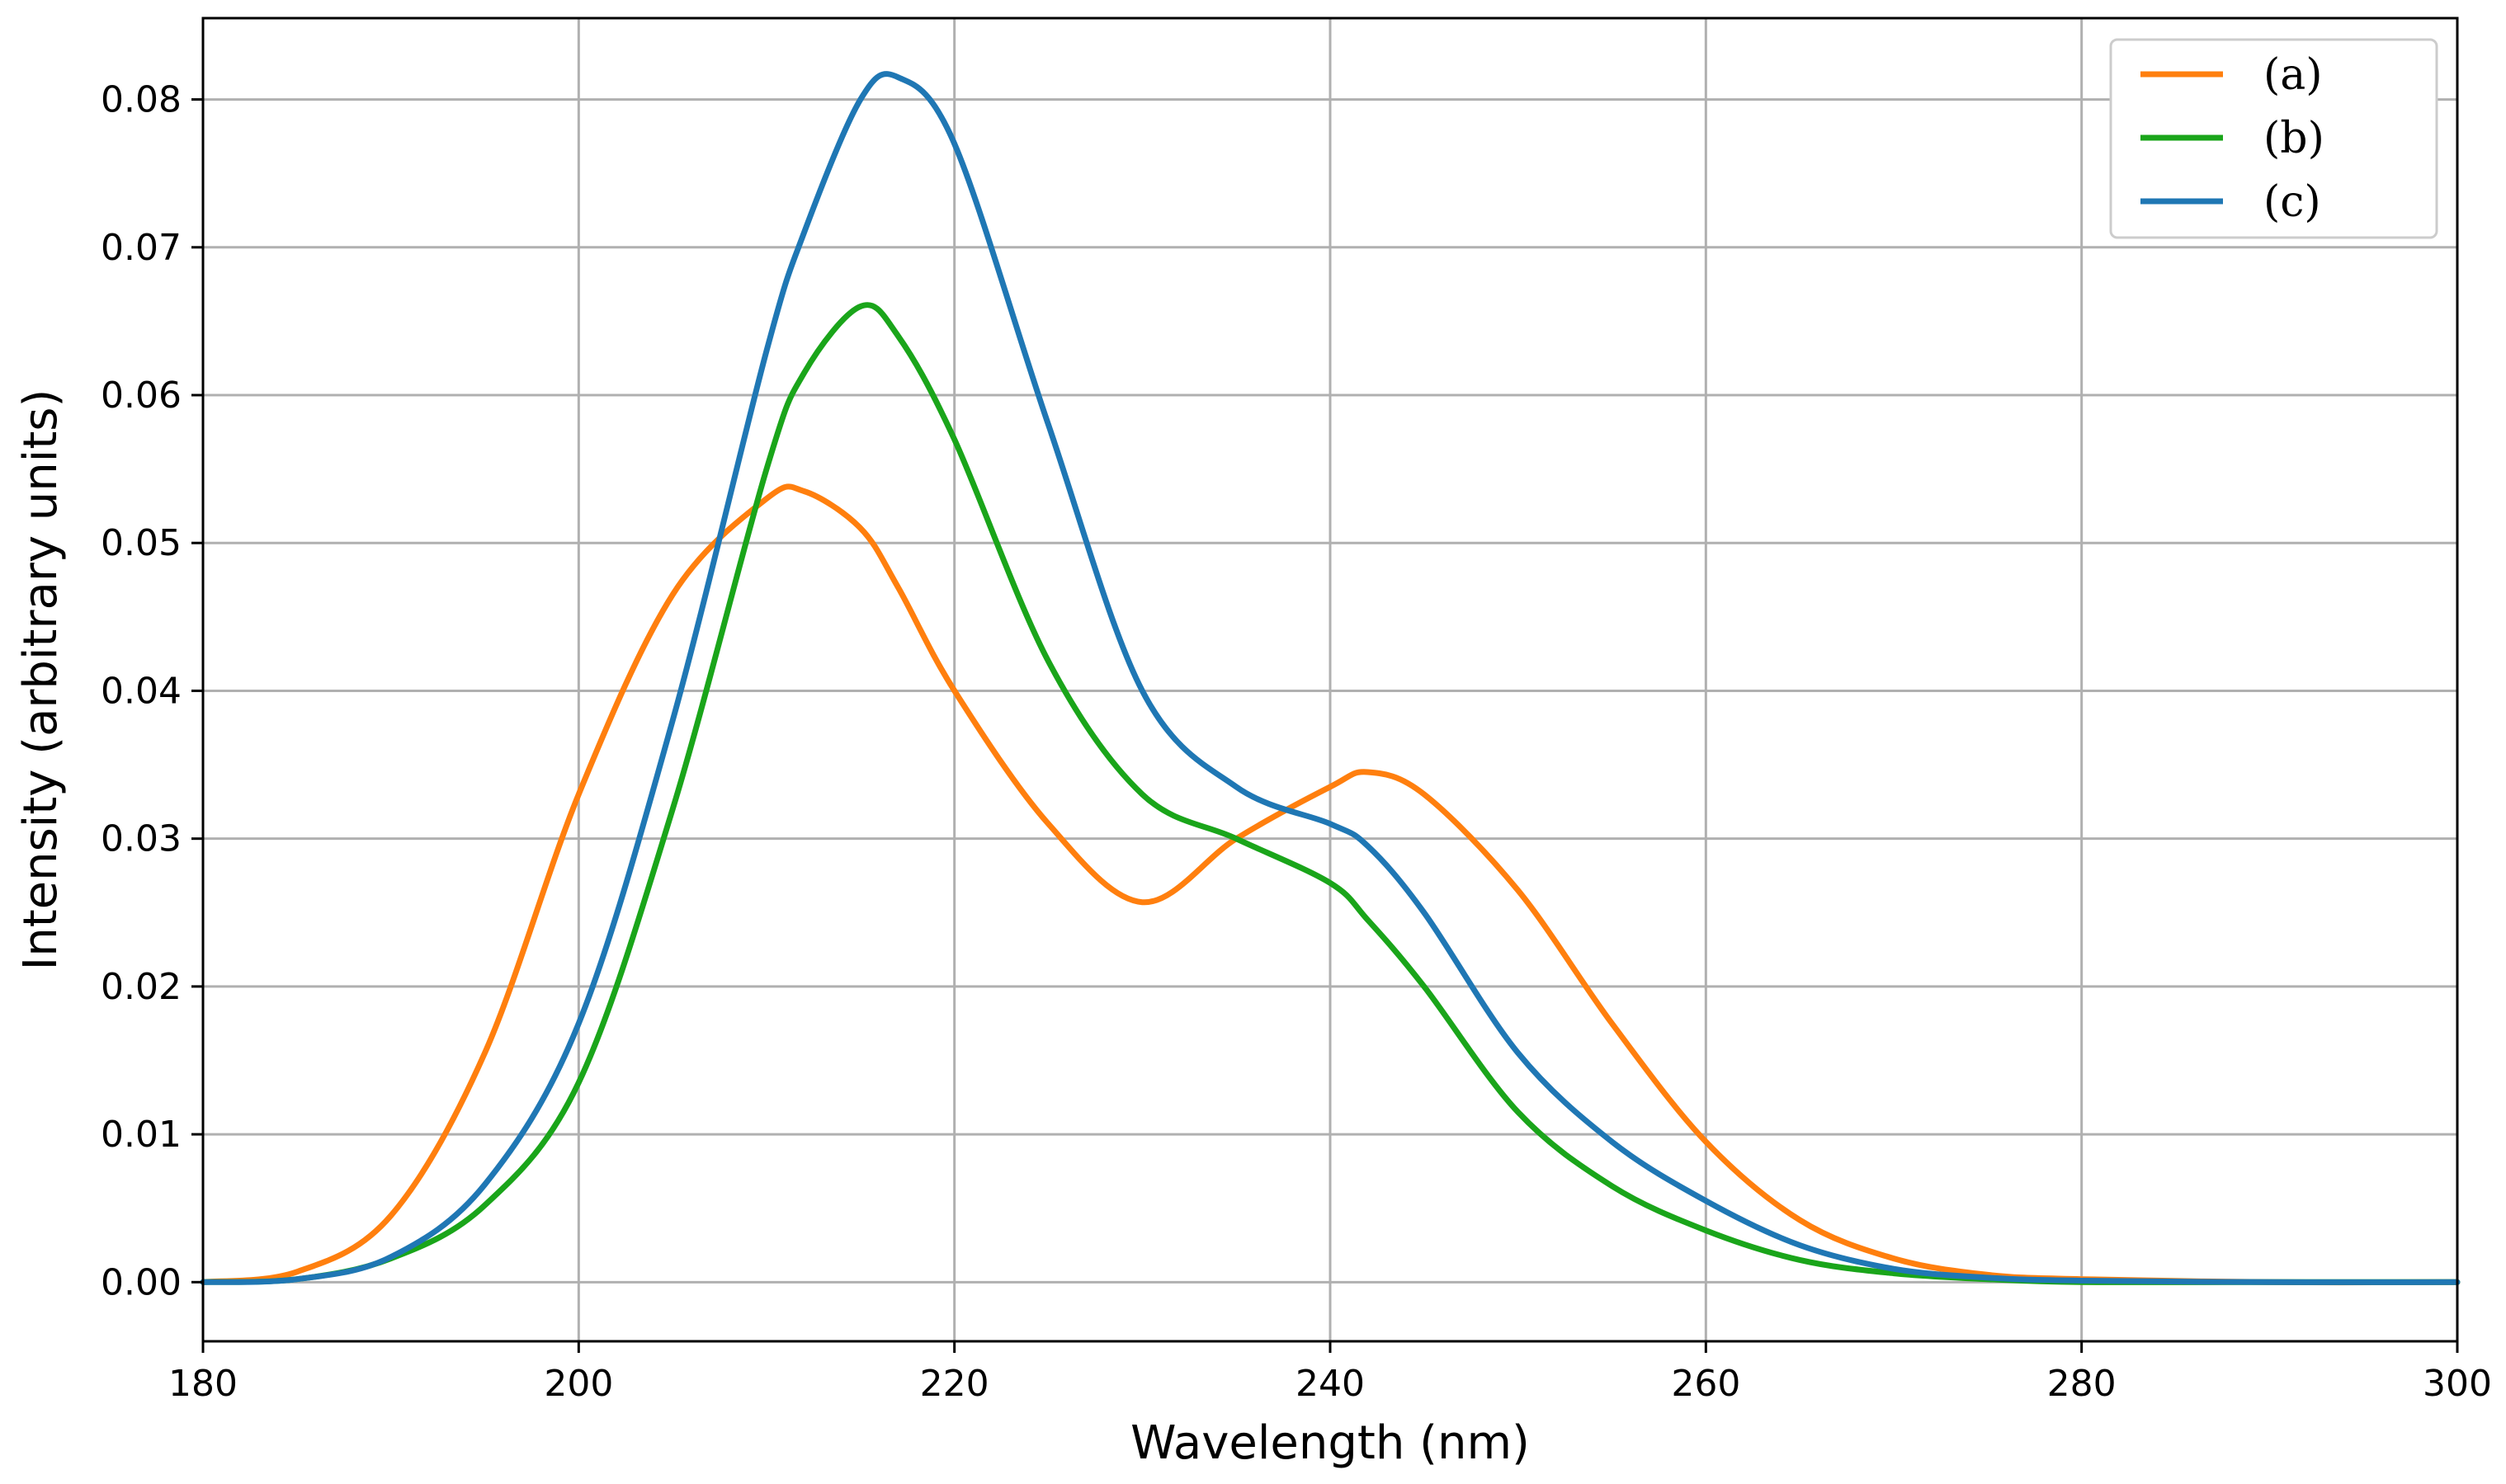  What do you see at coordinates (142, 691) in the screenshot?
I see `y-tick-label: 0.04` at bounding box center [142, 691].